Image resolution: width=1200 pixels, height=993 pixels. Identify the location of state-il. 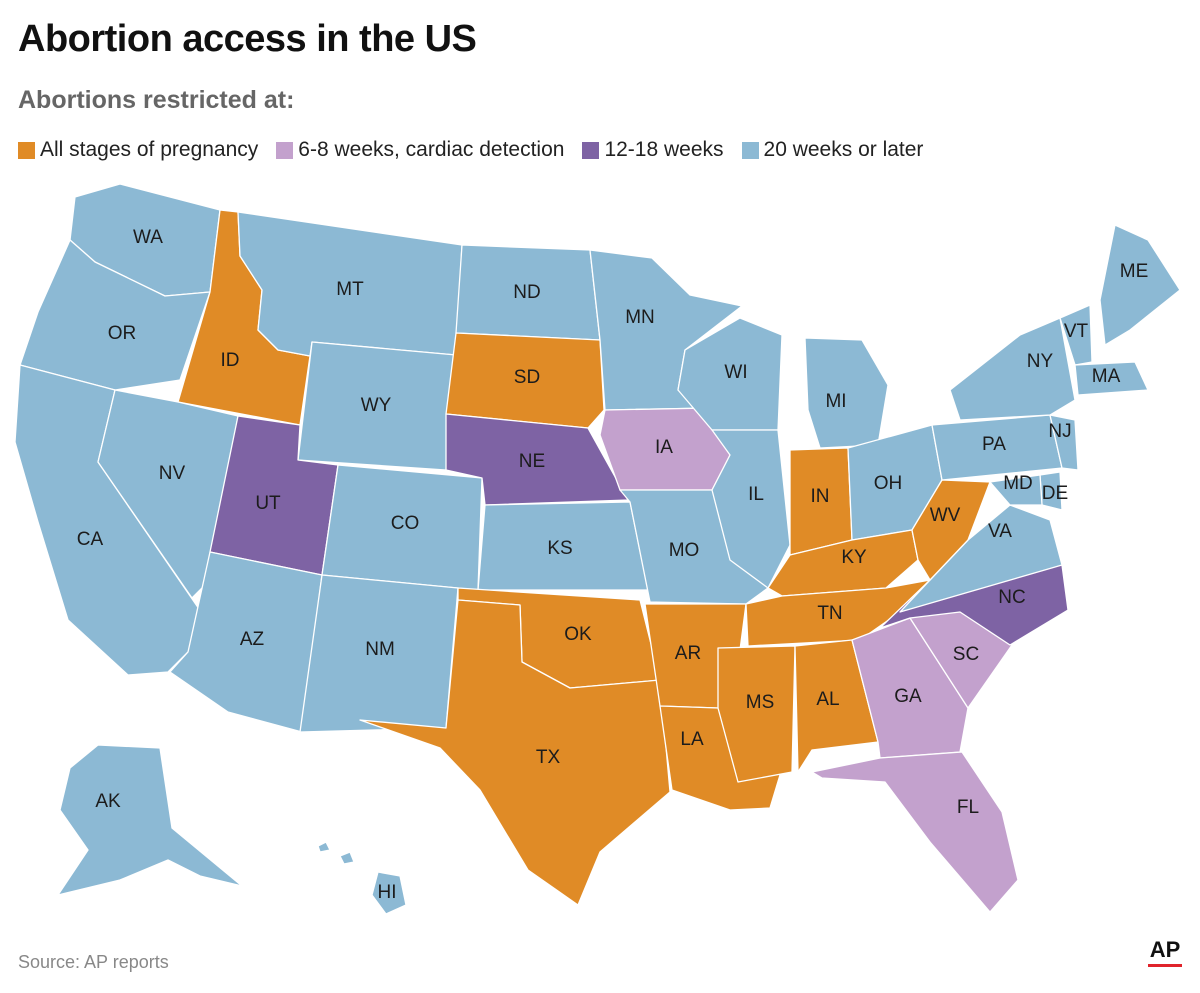
(751, 509).